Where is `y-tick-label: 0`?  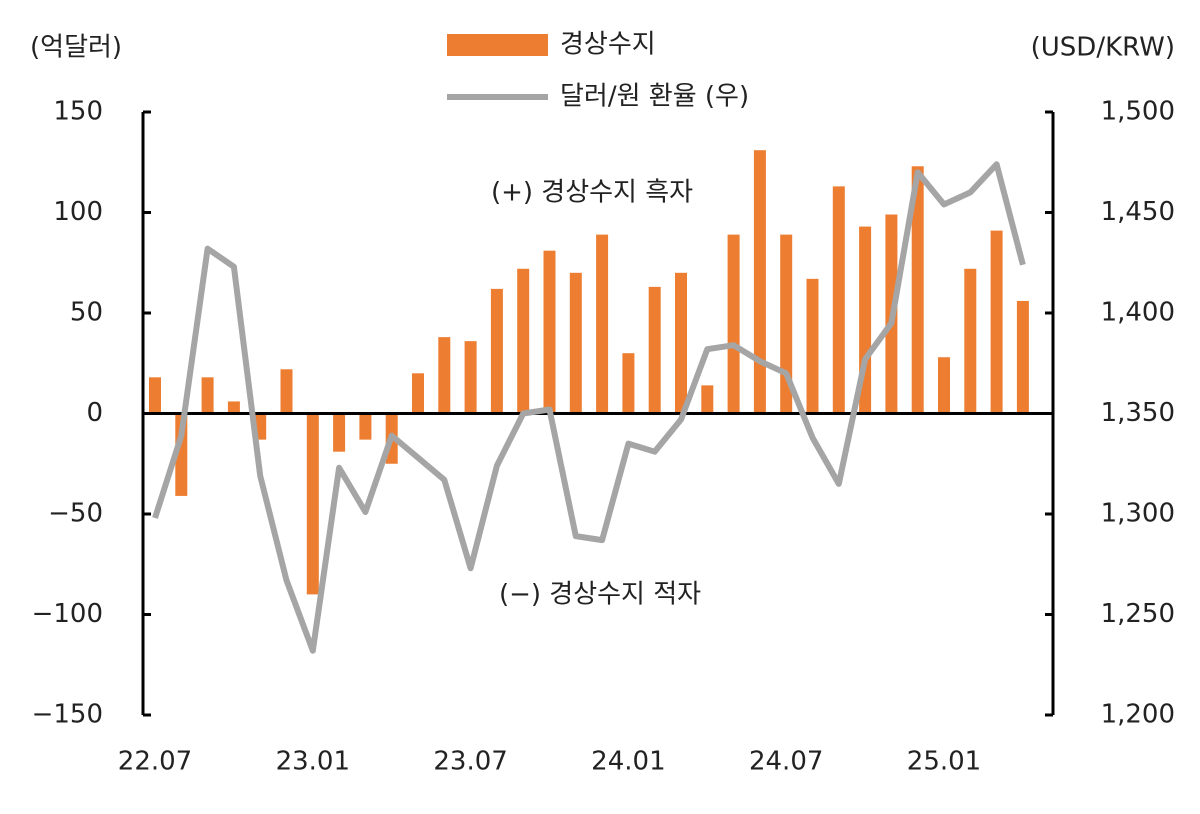
y-tick-label: 0 is located at coordinates (94, 413).